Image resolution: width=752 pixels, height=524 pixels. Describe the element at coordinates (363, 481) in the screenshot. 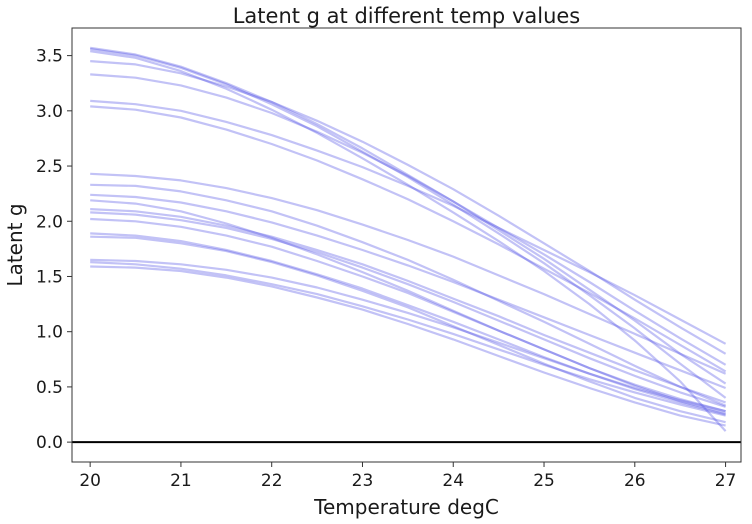

I see `x-tick-label: 23` at that location.